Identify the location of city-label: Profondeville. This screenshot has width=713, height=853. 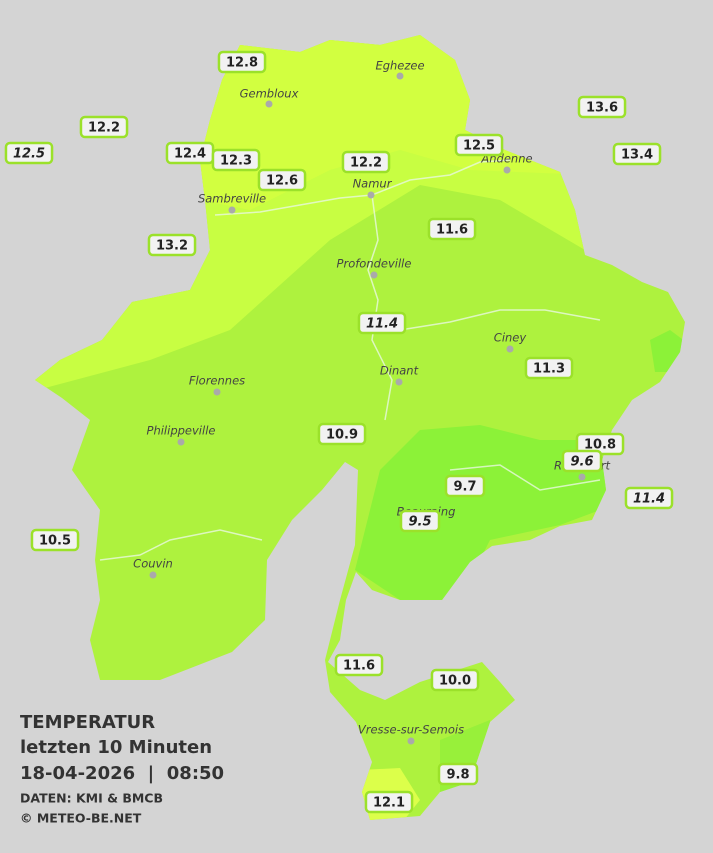
(374, 264).